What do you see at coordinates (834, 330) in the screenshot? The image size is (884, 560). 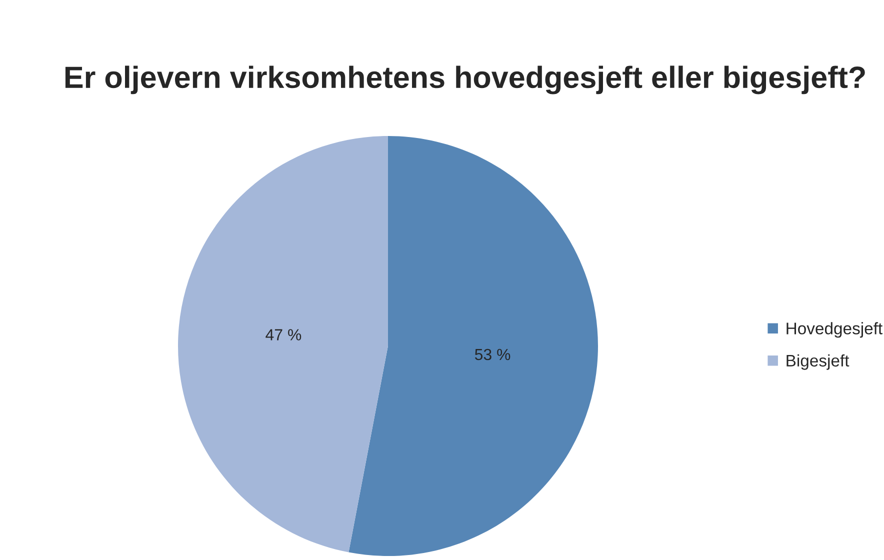 I see `legend-label: Hovedgesjeft` at bounding box center [834, 330].